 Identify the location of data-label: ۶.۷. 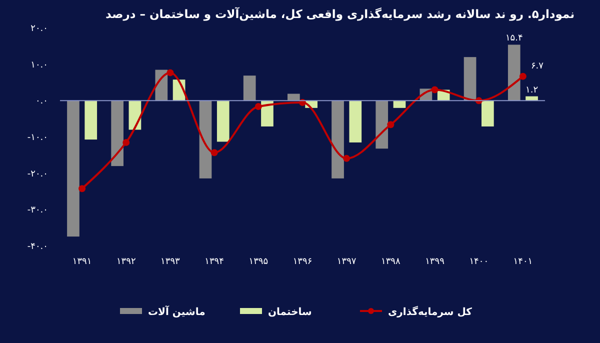
(537, 66).